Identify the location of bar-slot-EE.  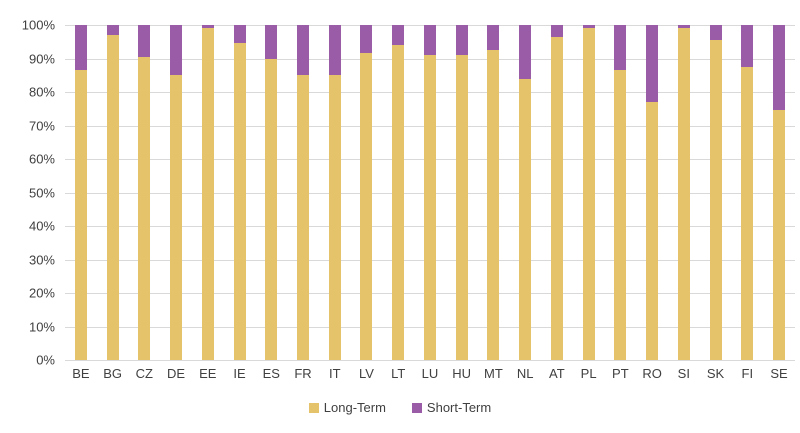
(208, 192).